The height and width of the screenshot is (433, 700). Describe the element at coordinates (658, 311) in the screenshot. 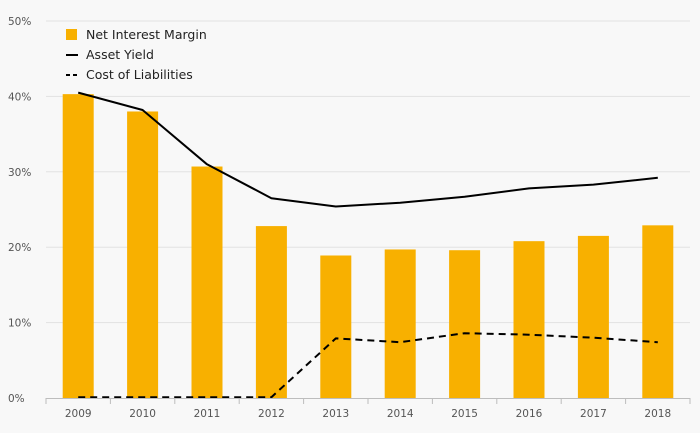

I see `bar-2018` at that location.